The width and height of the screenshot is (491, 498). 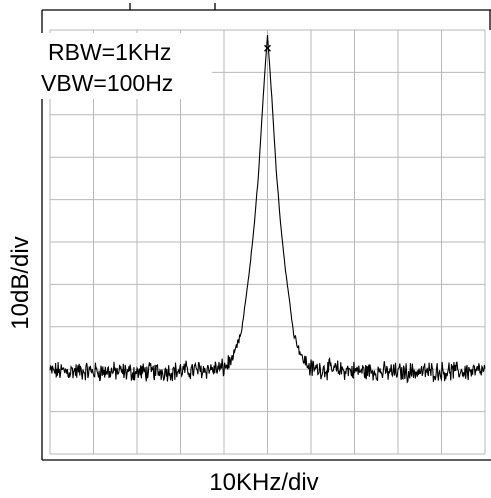 I want to click on vbw-annotation: VBW=100Hz, so click(x=107, y=83).